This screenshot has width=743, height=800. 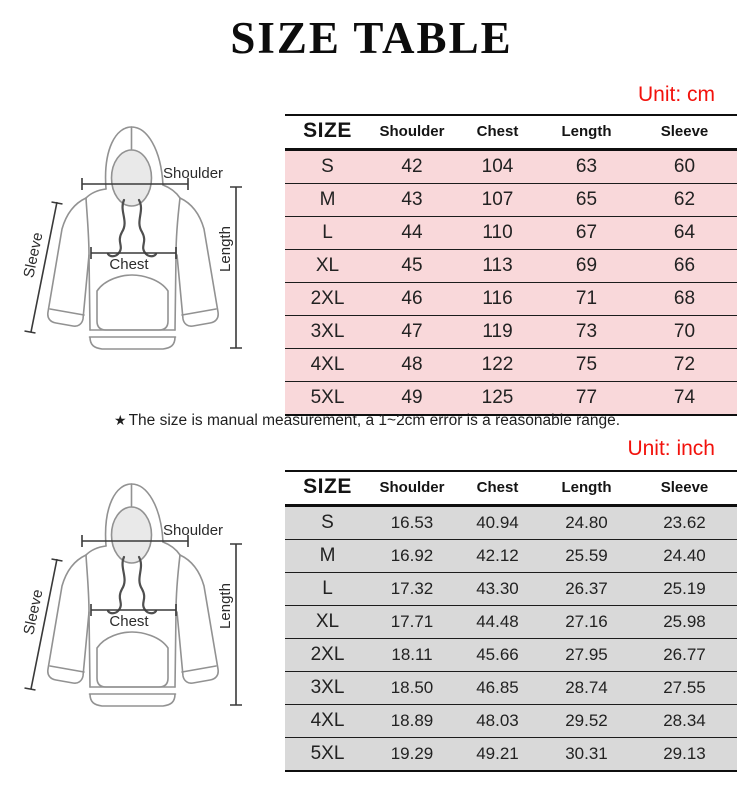 I want to click on length-cell: 73, so click(x=586, y=332).